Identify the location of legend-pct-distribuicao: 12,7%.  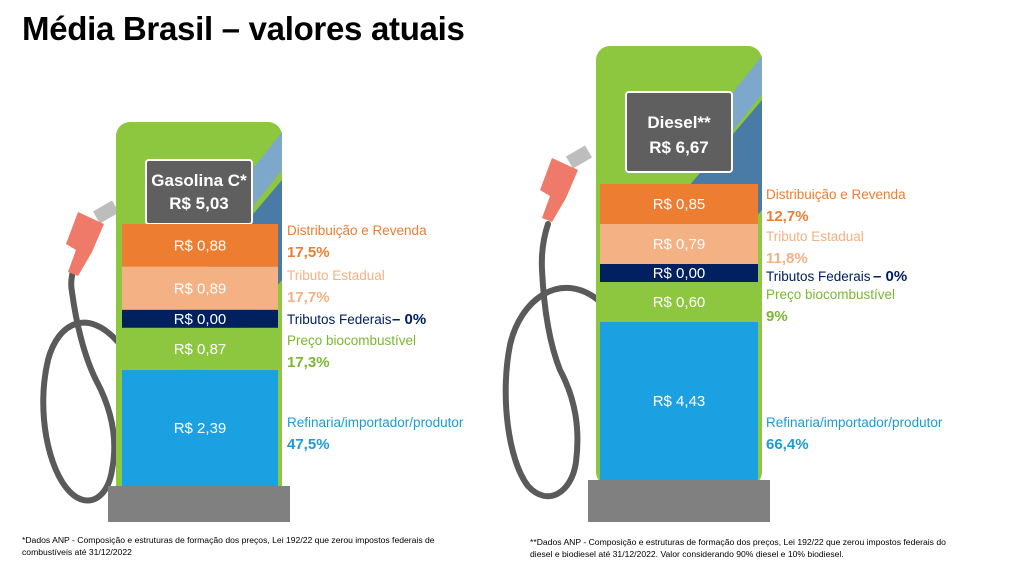
(787, 216).